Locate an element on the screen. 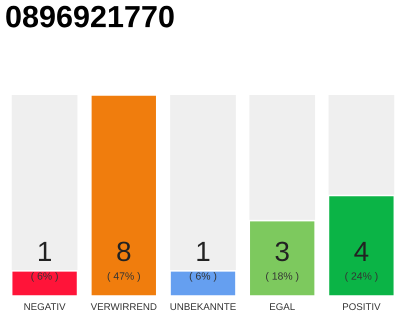 This screenshot has height=320, width=410. x-tick-label: POSITIV is located at coordinates (362, 306).